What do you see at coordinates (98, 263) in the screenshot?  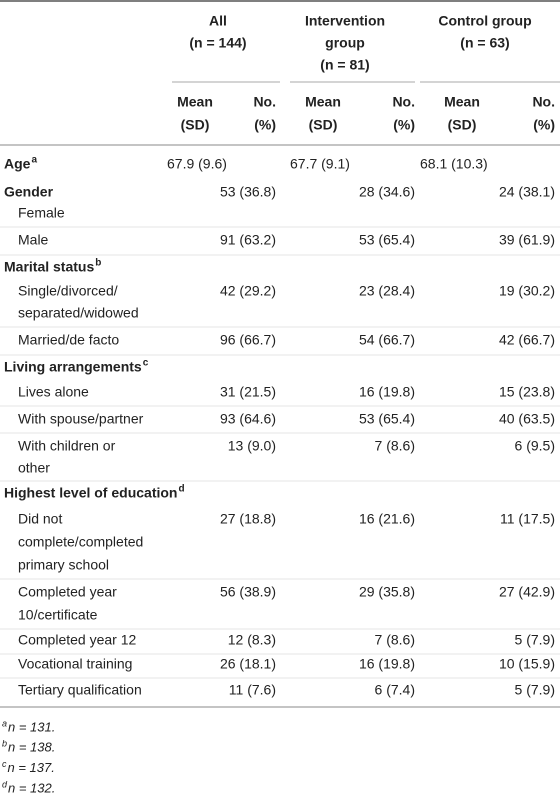 I see `footnote-ref: b` at bounding box center [98, 263].